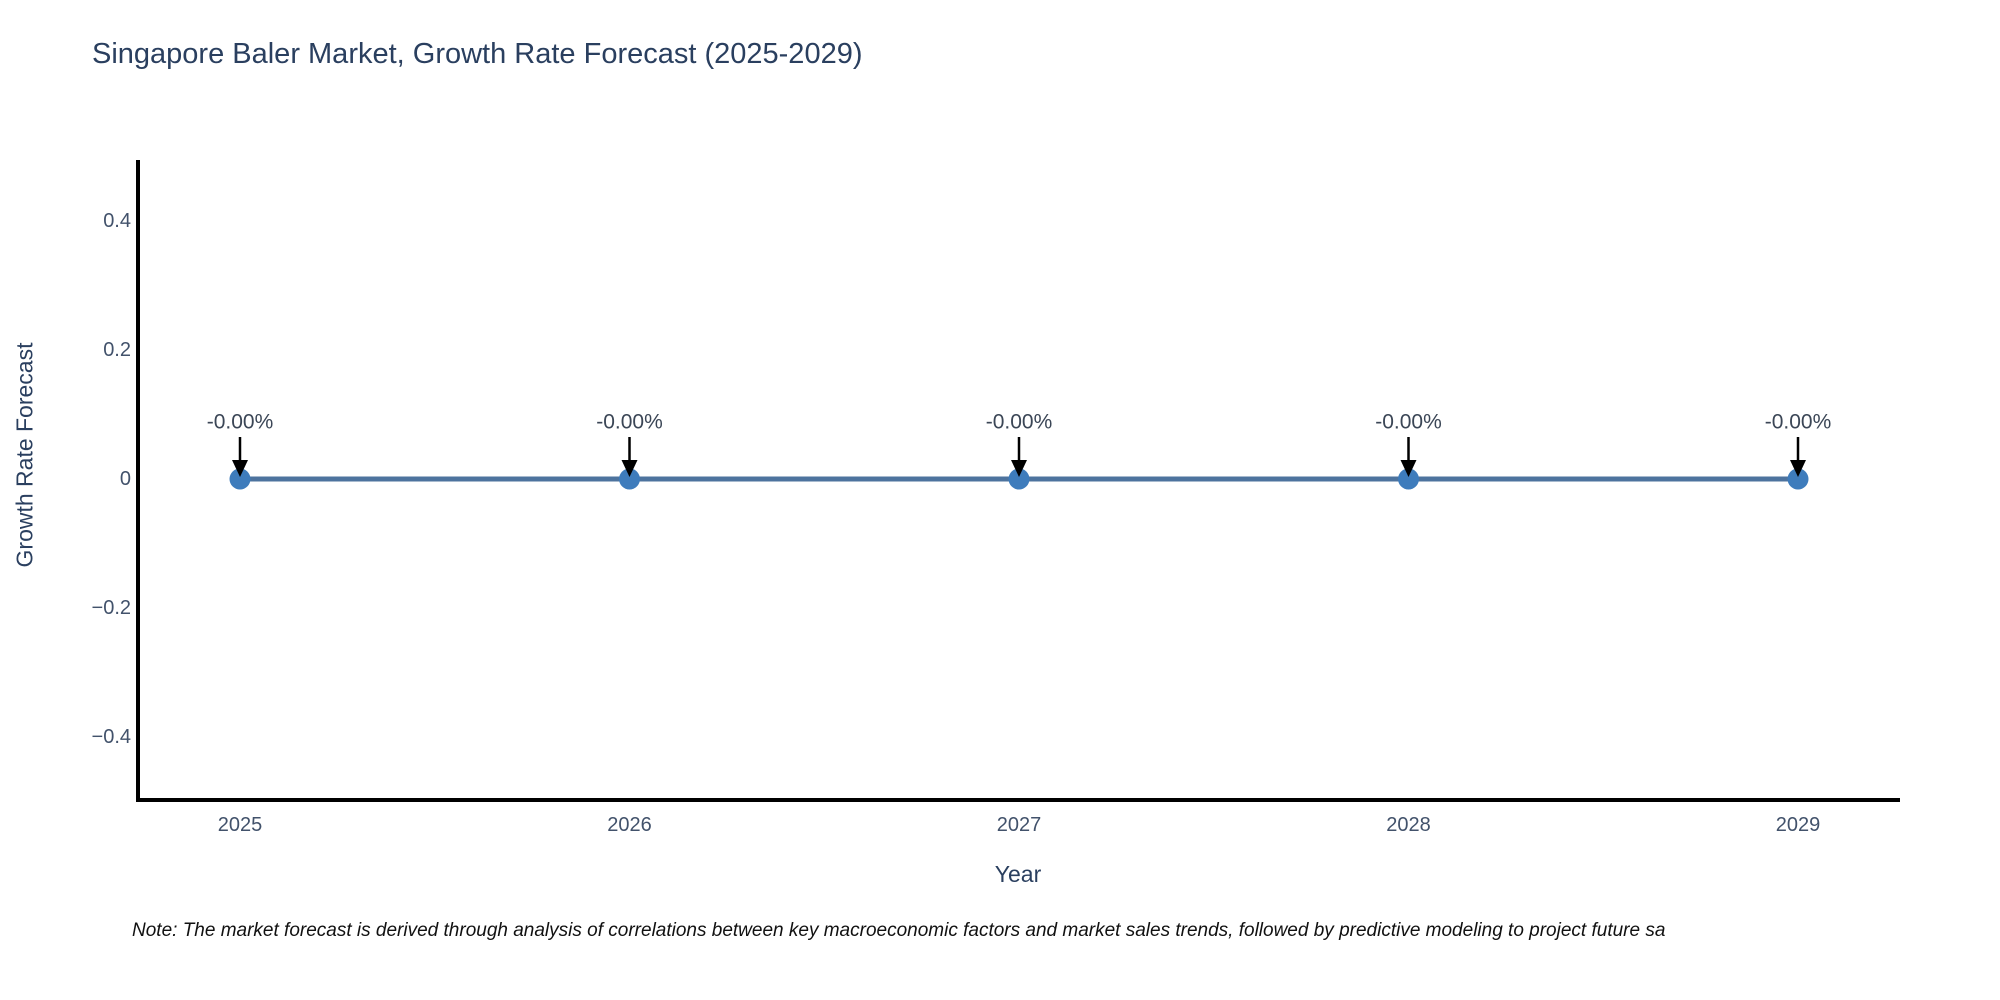 The image size is (2000, 1000). I want to click on x-tick-label: 2029, so click(1798, 825).